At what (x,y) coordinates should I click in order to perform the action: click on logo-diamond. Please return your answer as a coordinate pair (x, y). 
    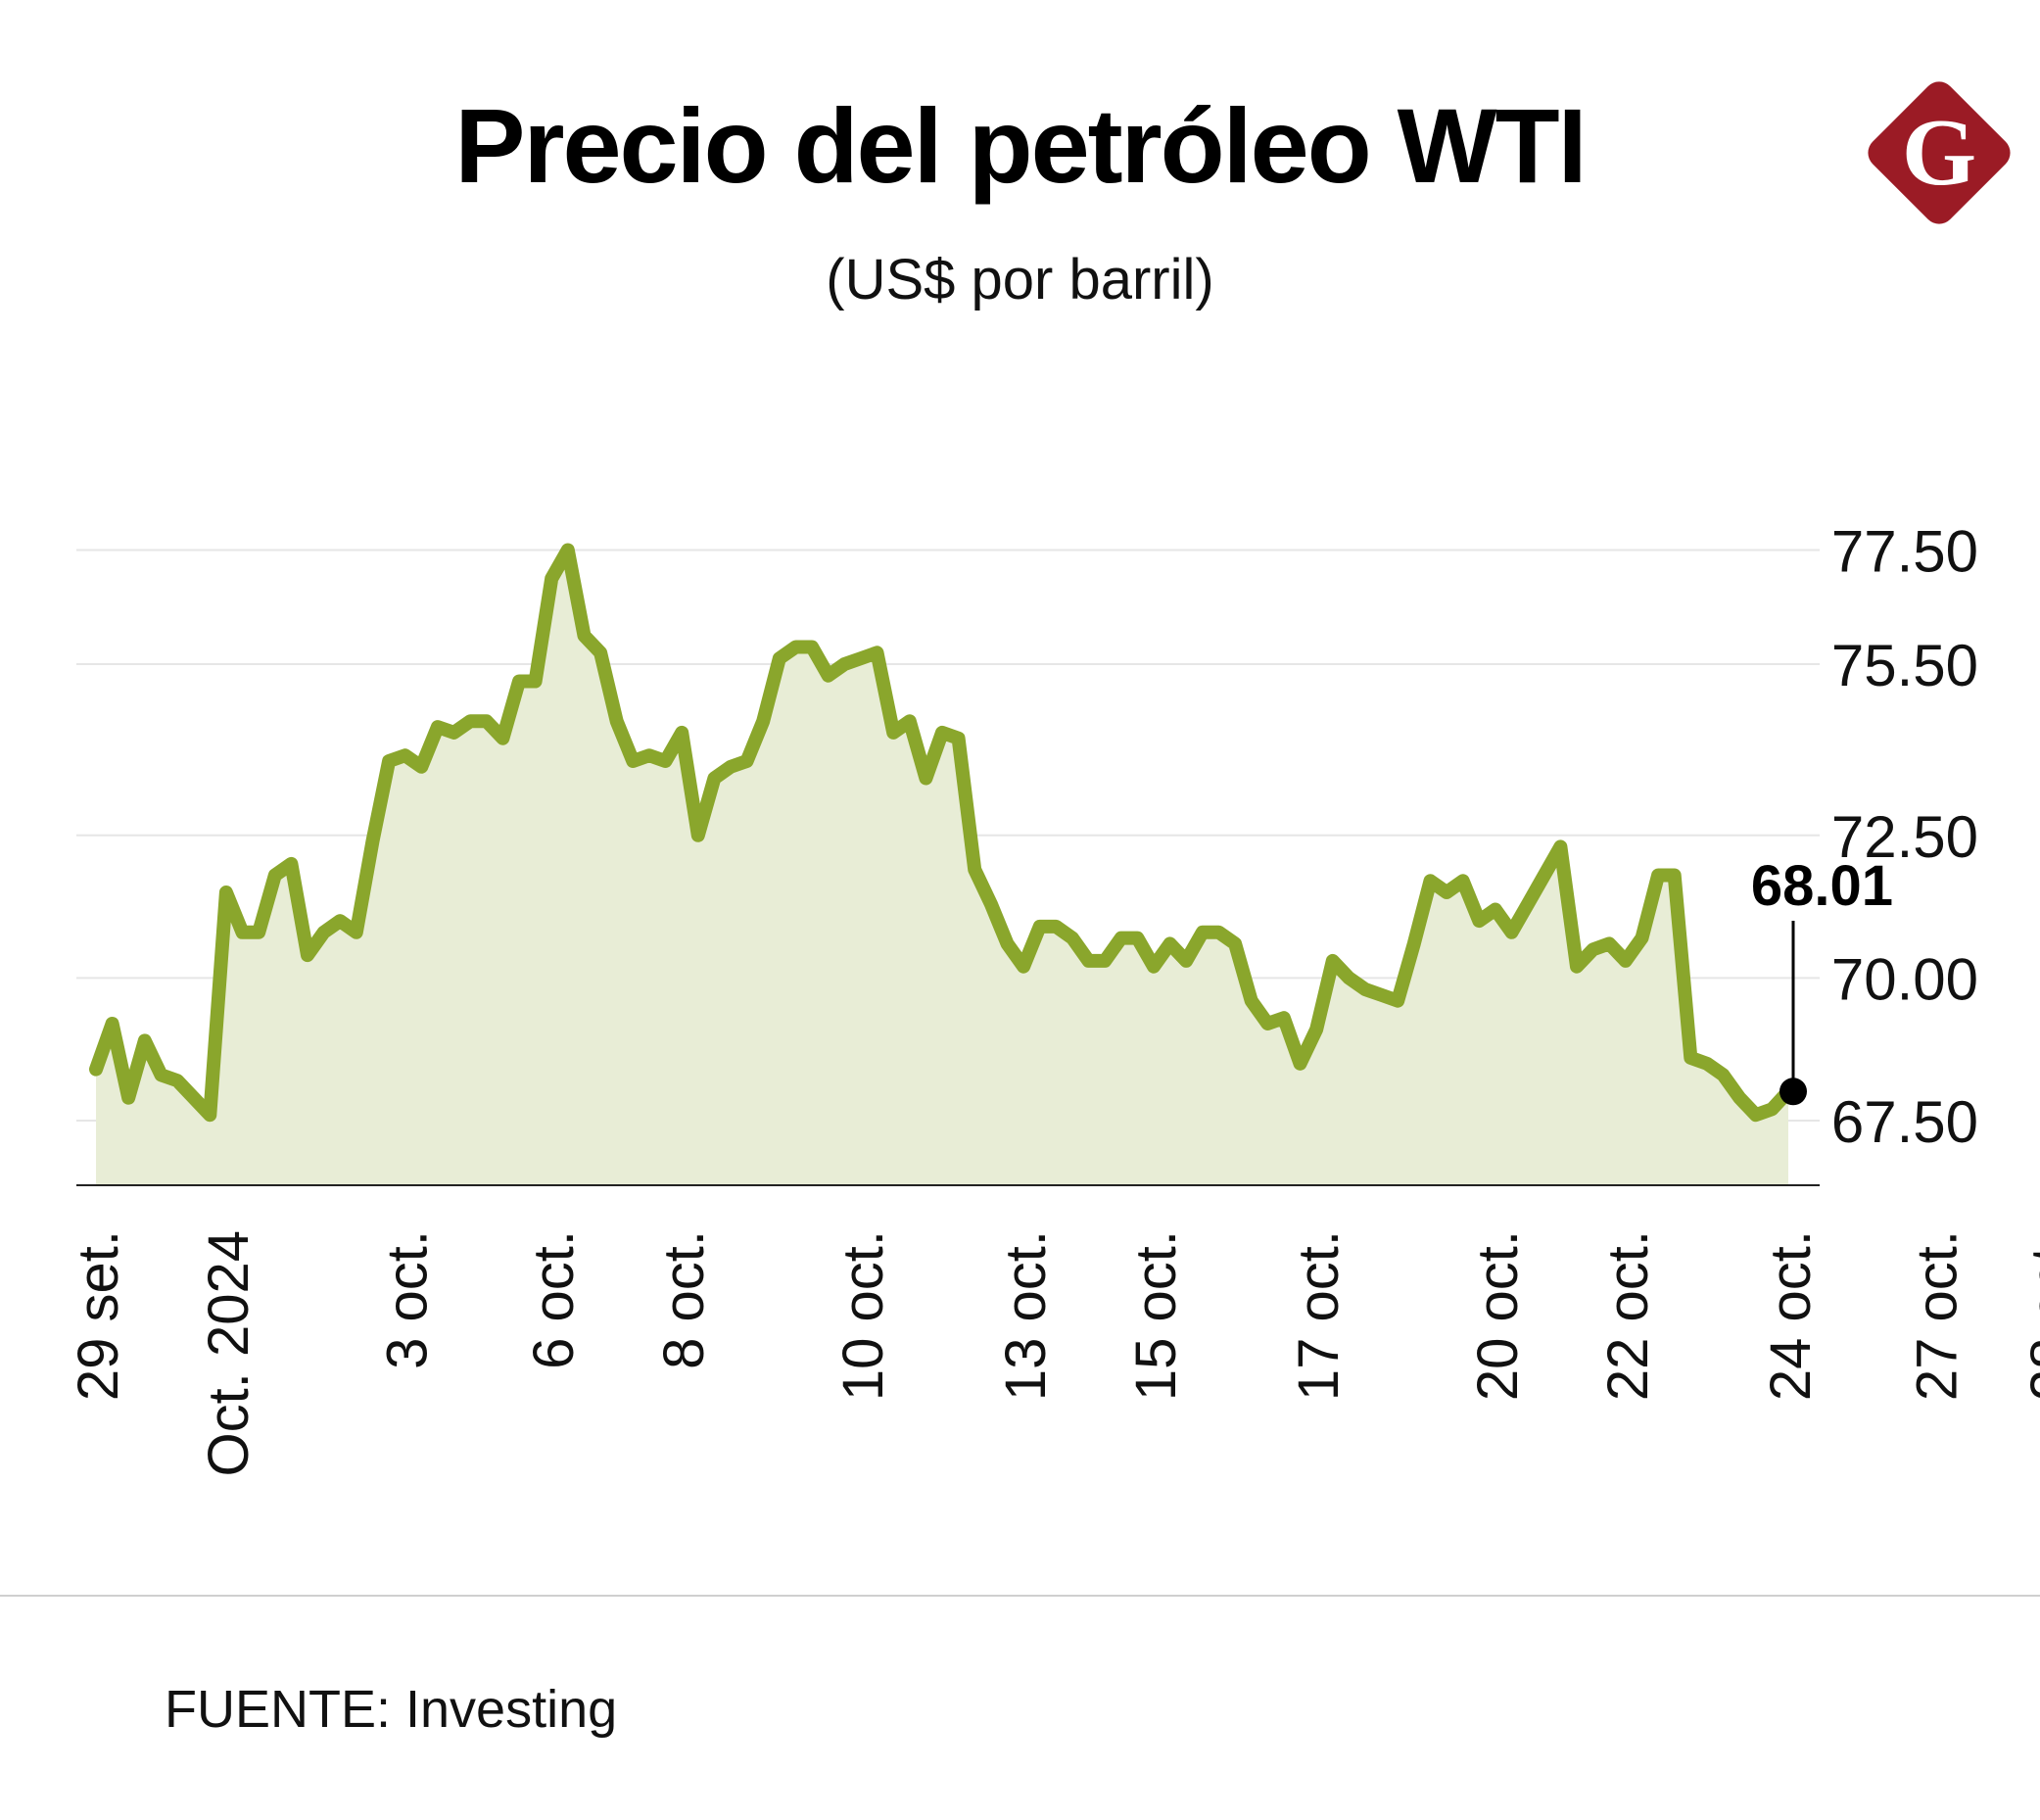
    Looking at the image, I should click on (1939, 152).